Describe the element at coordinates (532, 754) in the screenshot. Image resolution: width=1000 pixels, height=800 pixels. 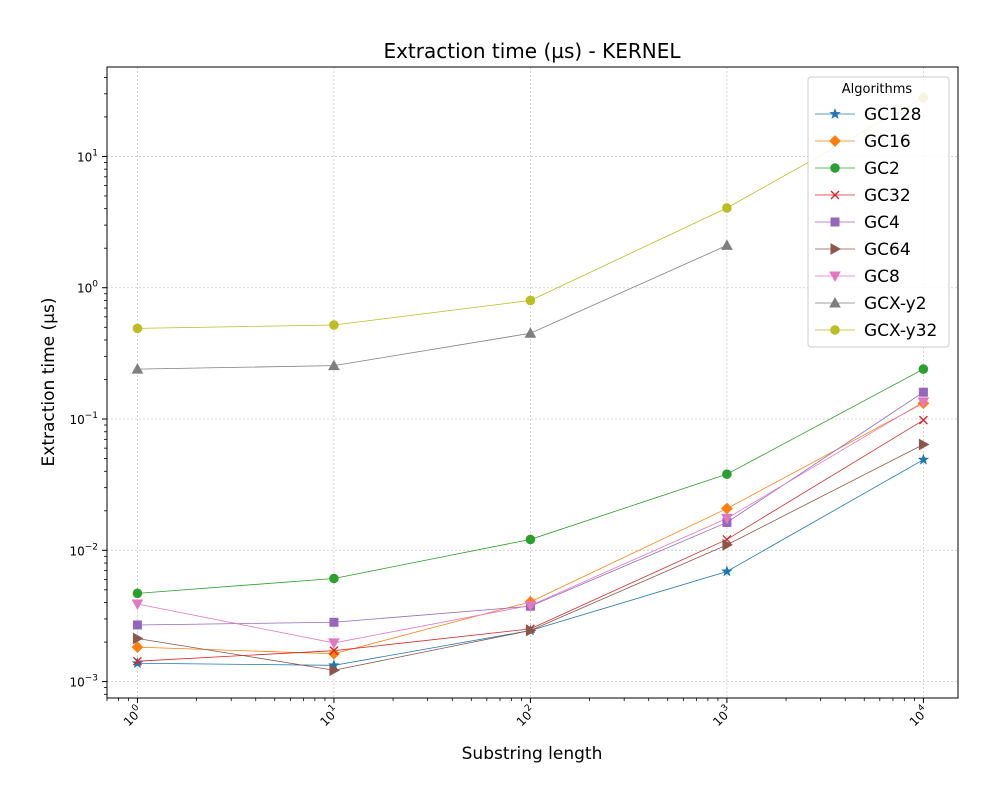
I see `x-axis-label: Substring length` at that location.